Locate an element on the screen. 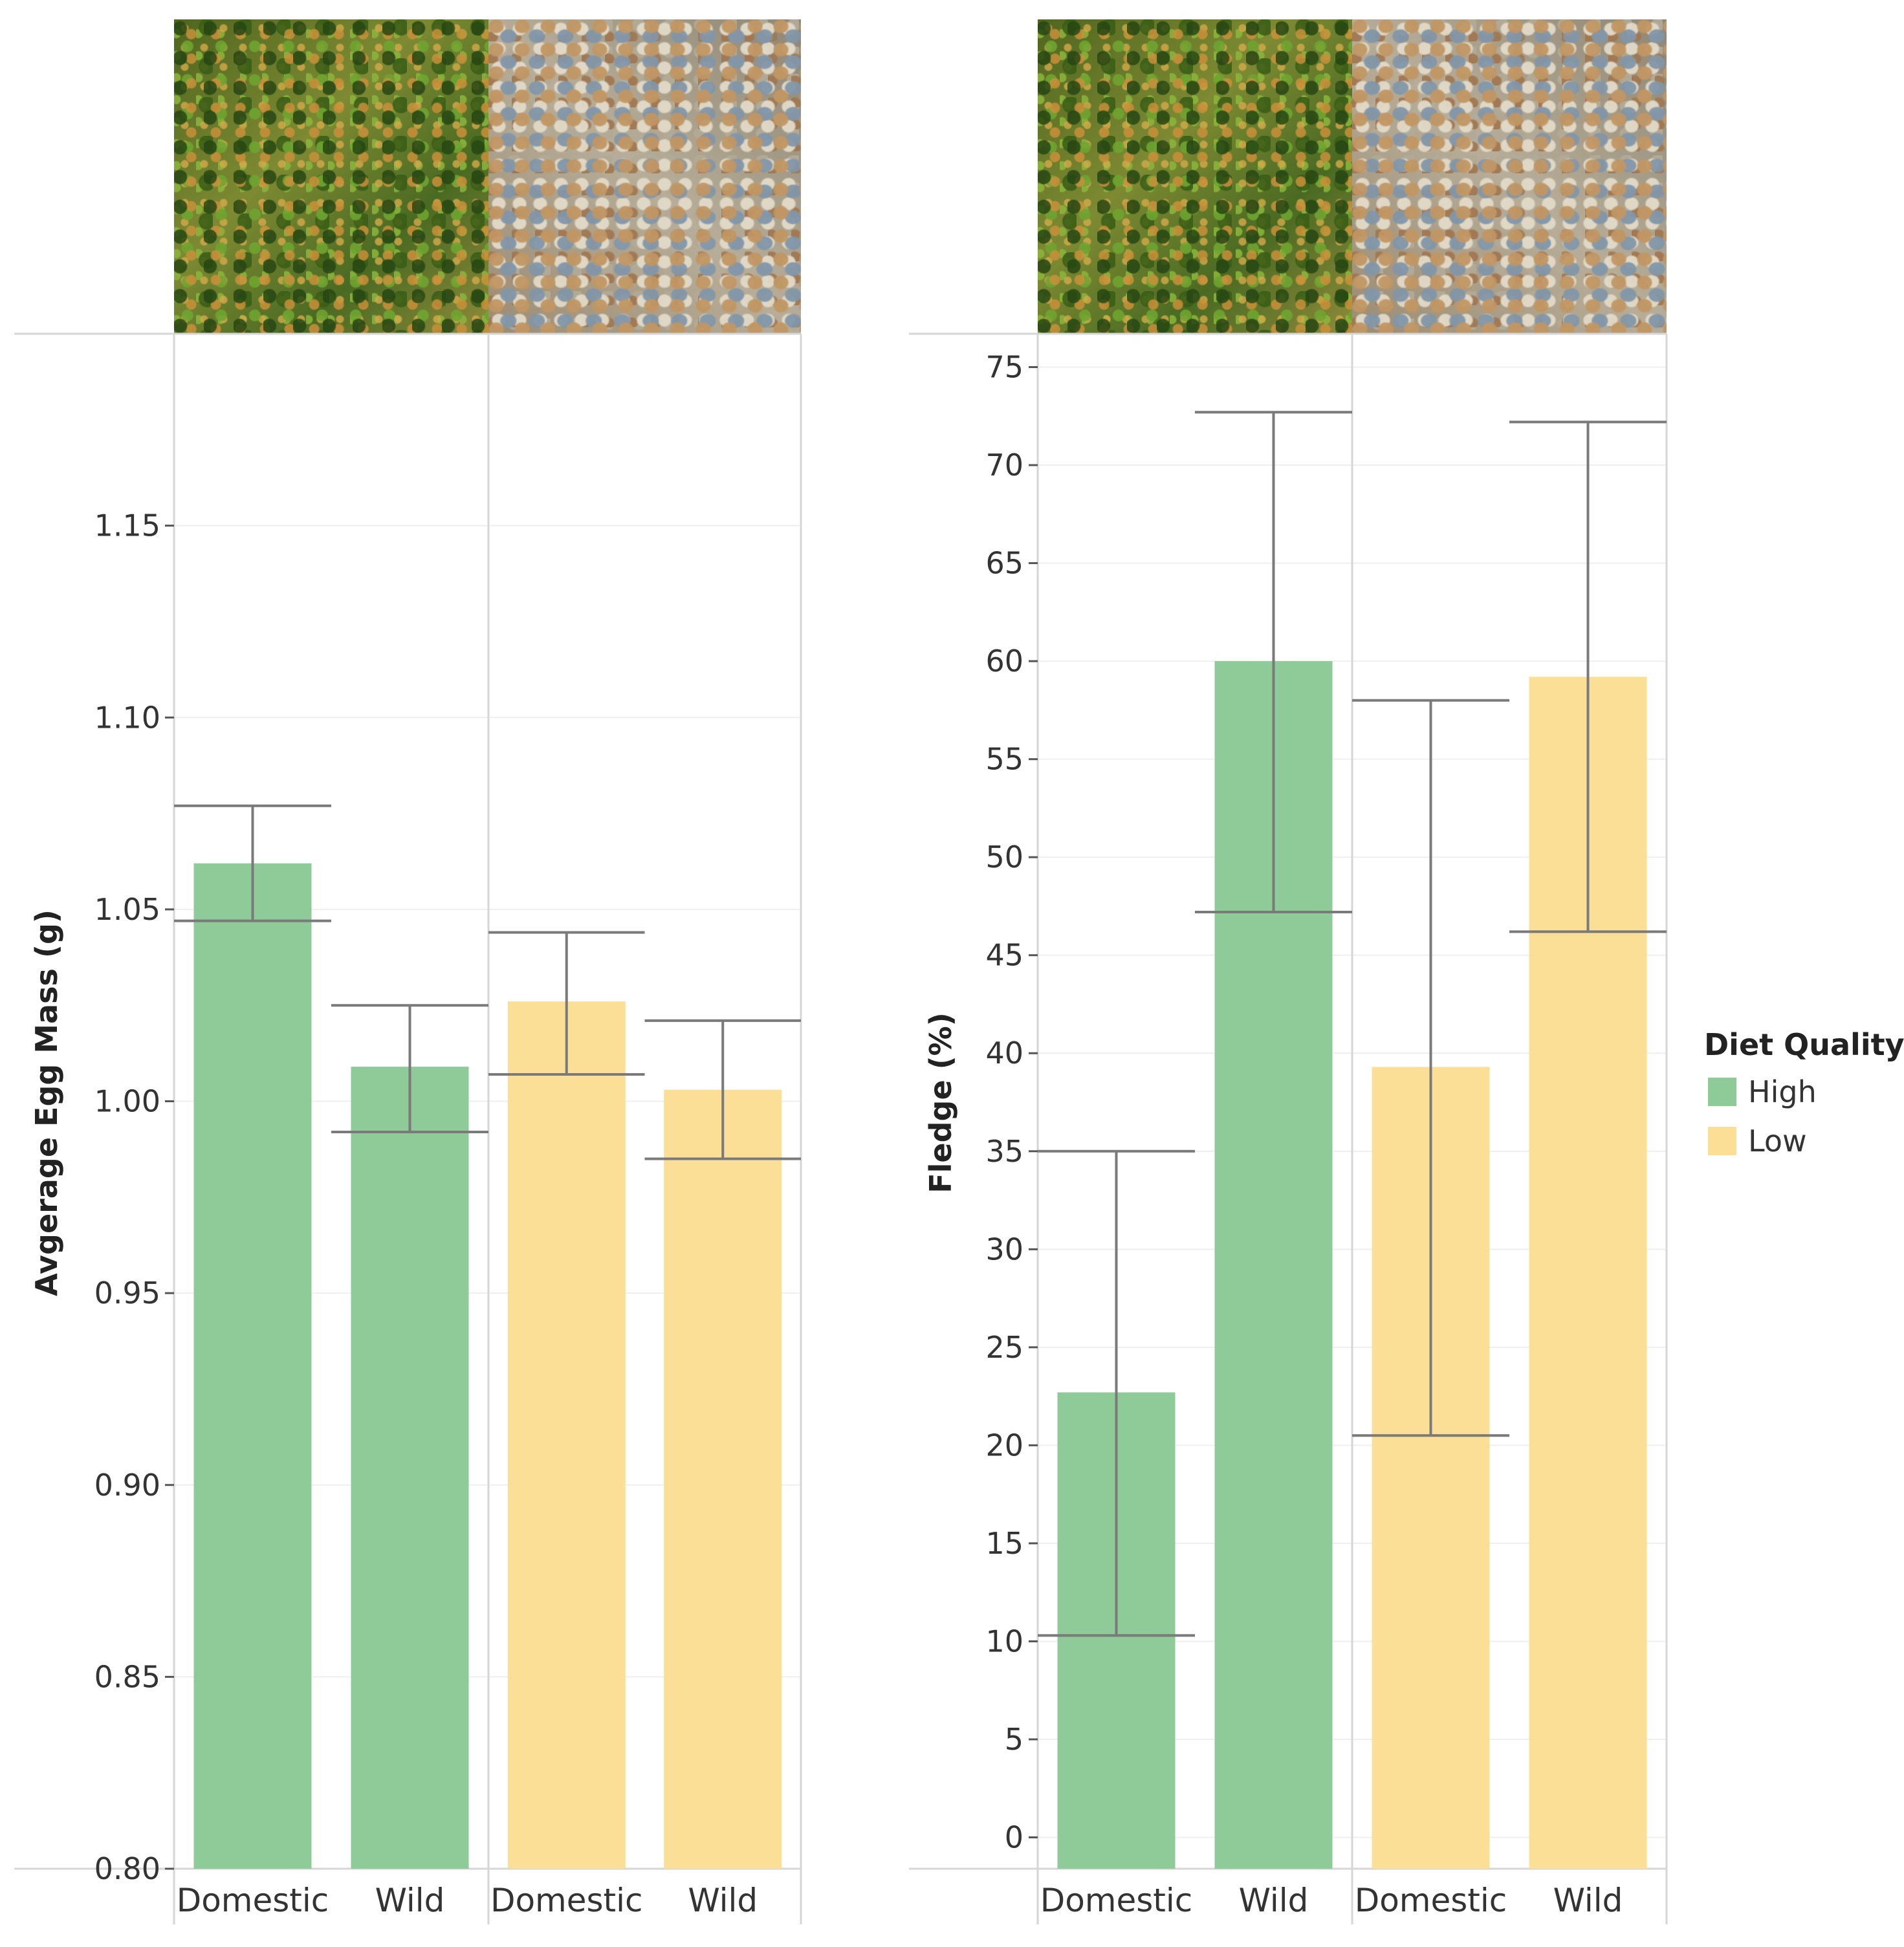 Image resolution: width=1904 pixels, height=1947 pixels. y-tick-label: 1.05 is located at coordinates (127, 910).